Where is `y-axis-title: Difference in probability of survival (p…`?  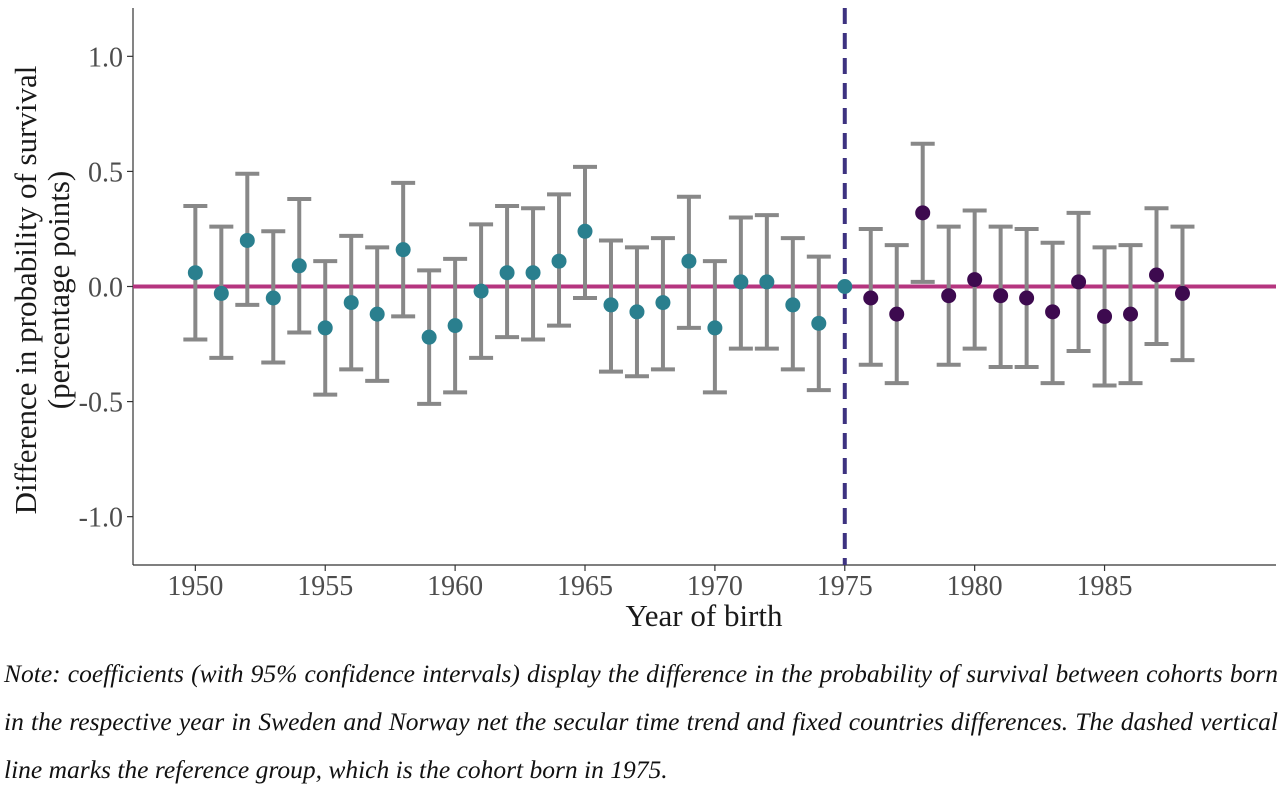 y-axis-title: Difference in probability of survival (p… is located at coordinates (42, 290).